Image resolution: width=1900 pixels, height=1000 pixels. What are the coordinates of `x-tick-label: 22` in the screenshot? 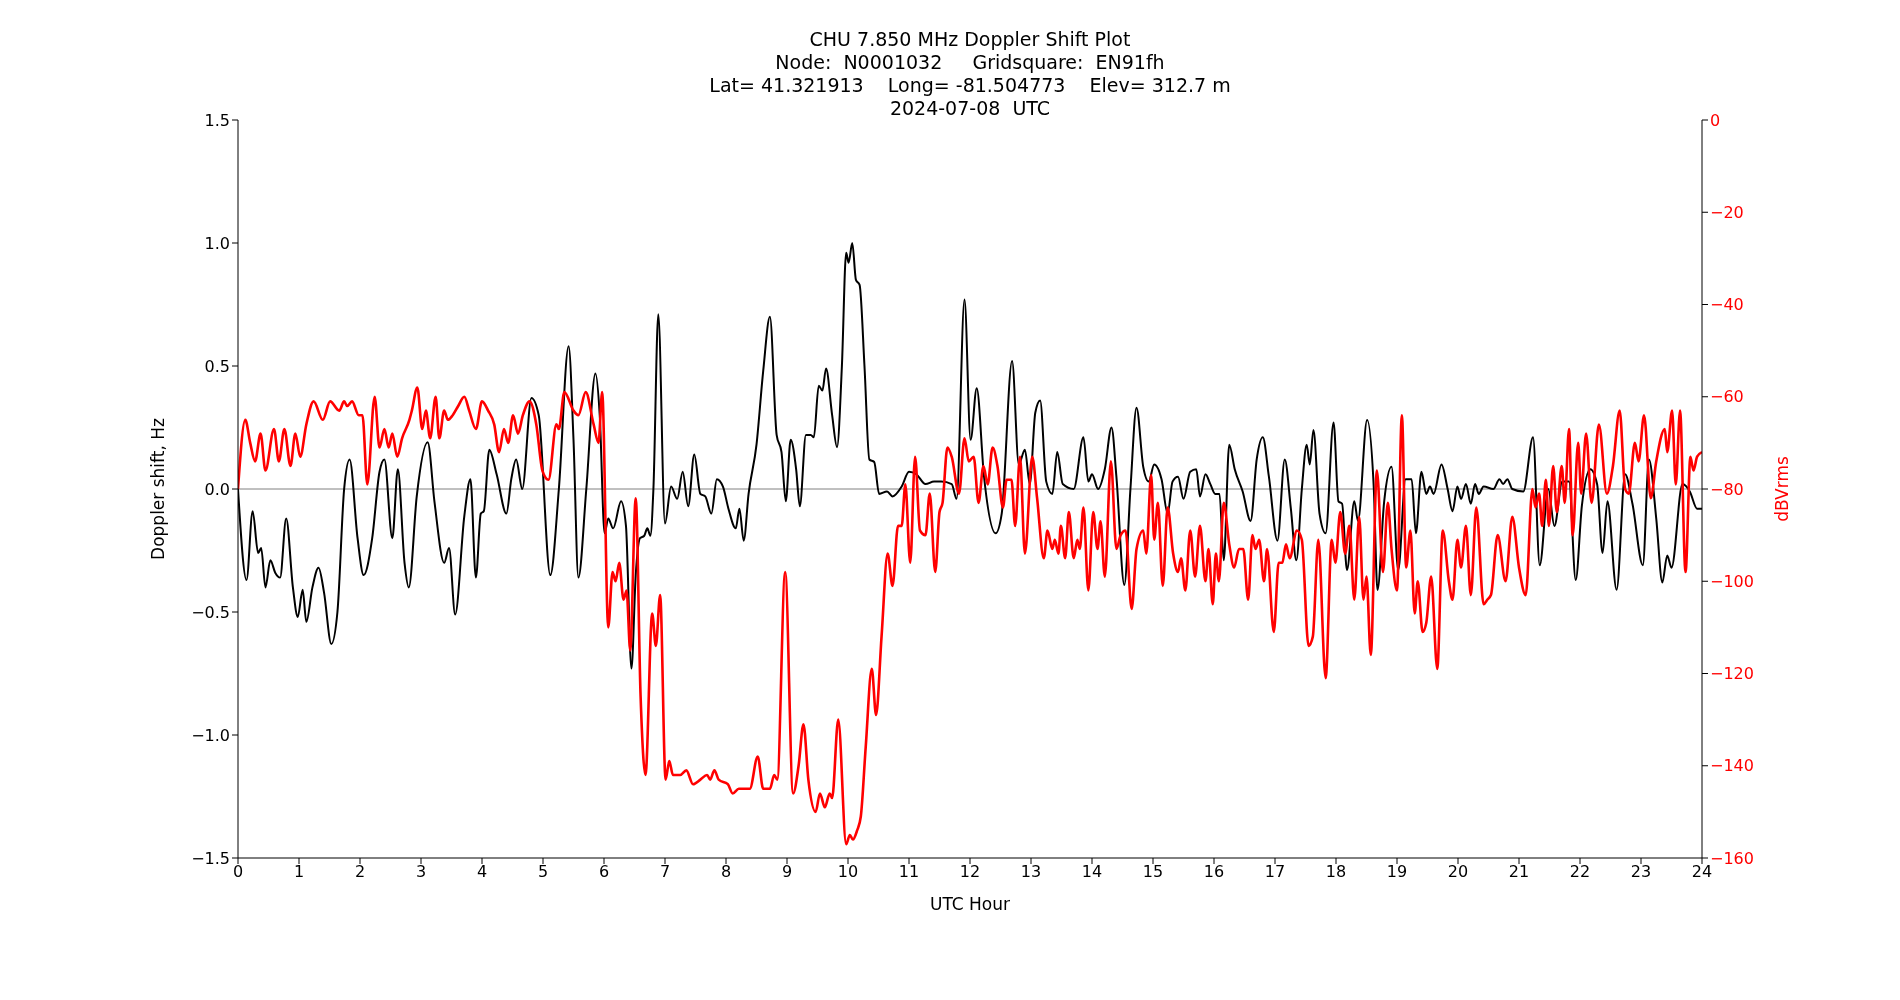 It's located at (1580, 872).